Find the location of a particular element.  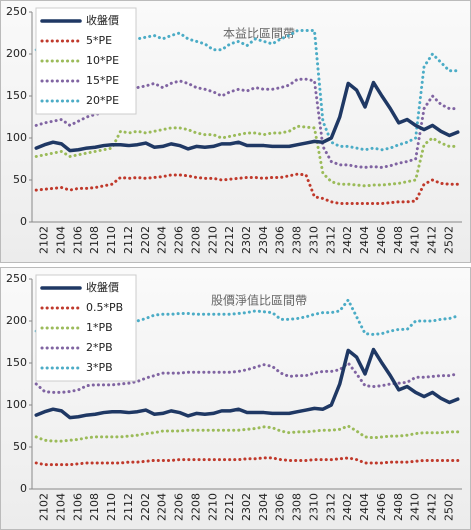

legend-label: 2*PB is located at coordinates (99, 347).